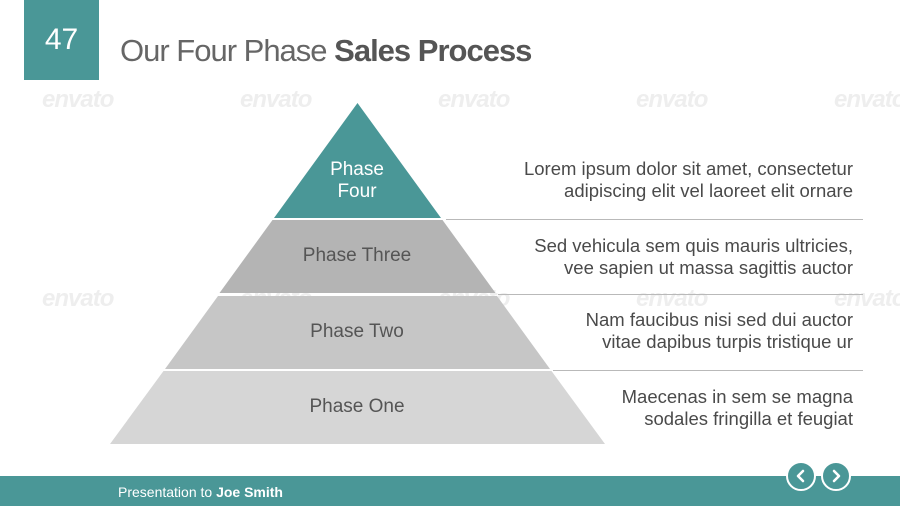 This screenshot has height=506, width=900. I want to click on pyramid-tier-phase-one, so click(357, 407).